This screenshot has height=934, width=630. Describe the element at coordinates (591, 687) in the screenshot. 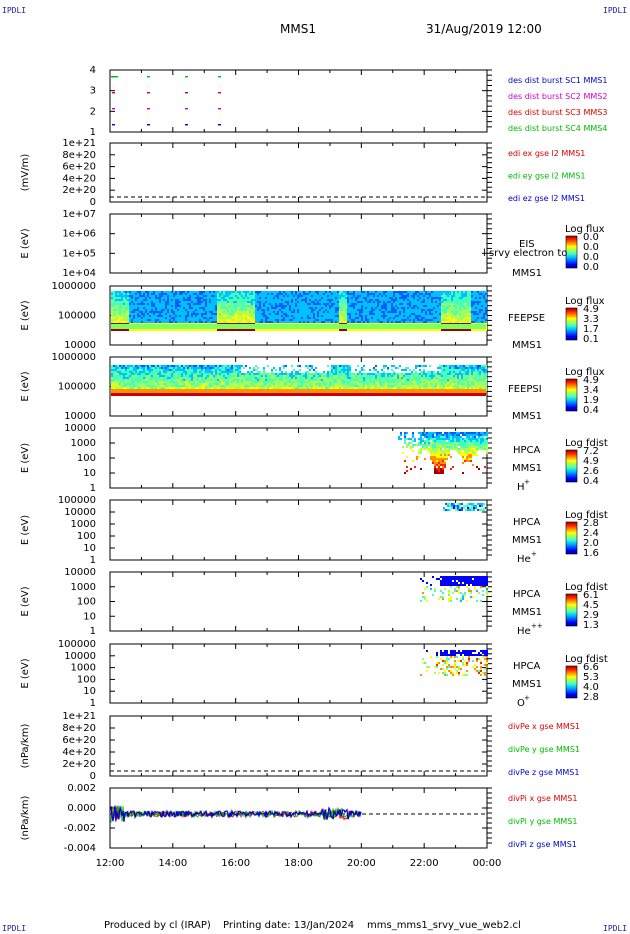

I see `colorbar-tick-label: 4.0` at that location.